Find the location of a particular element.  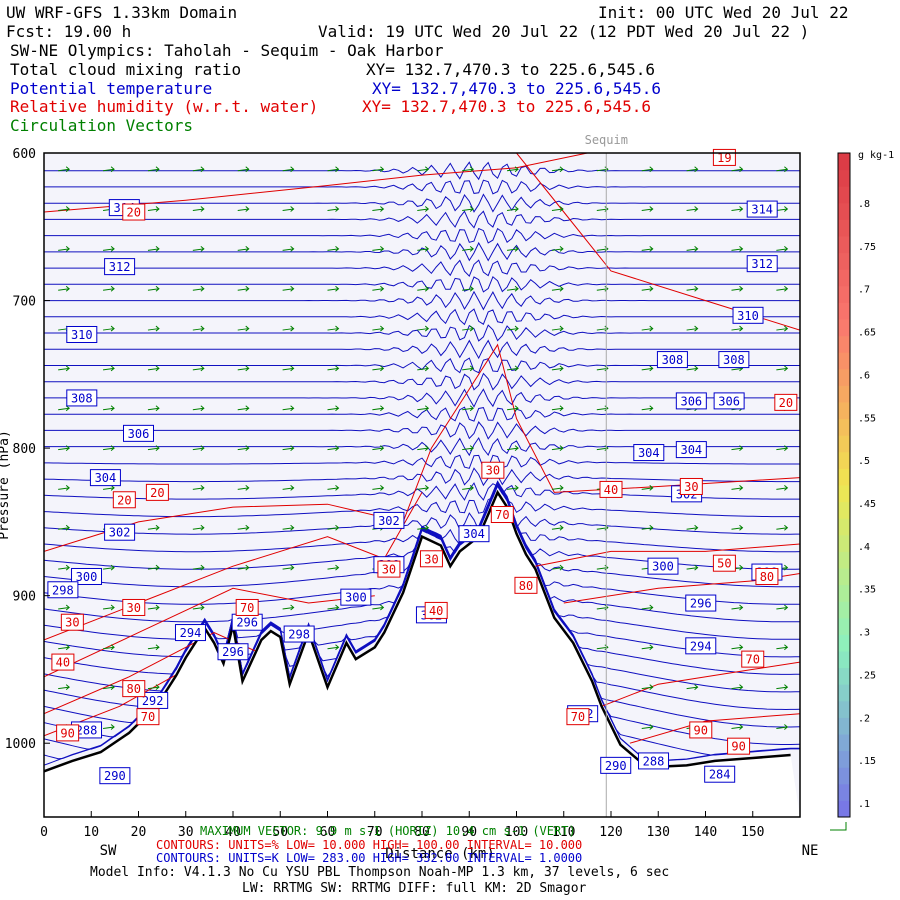

theta-label: 296 is located at coordinates (233, 652).